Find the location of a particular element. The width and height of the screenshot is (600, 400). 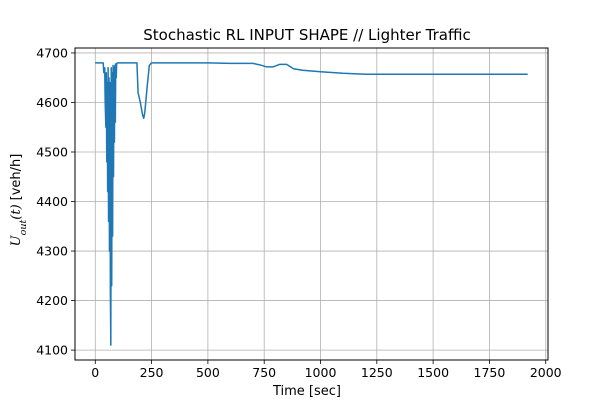

y-axis-label-arg: (t) is located at coordinates (16, 211).